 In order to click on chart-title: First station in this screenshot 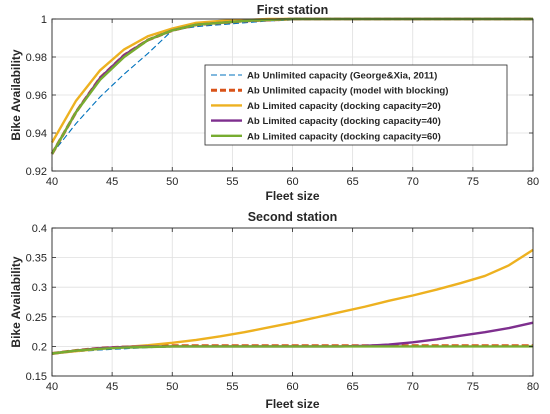, I will do `click(293, 10)`.